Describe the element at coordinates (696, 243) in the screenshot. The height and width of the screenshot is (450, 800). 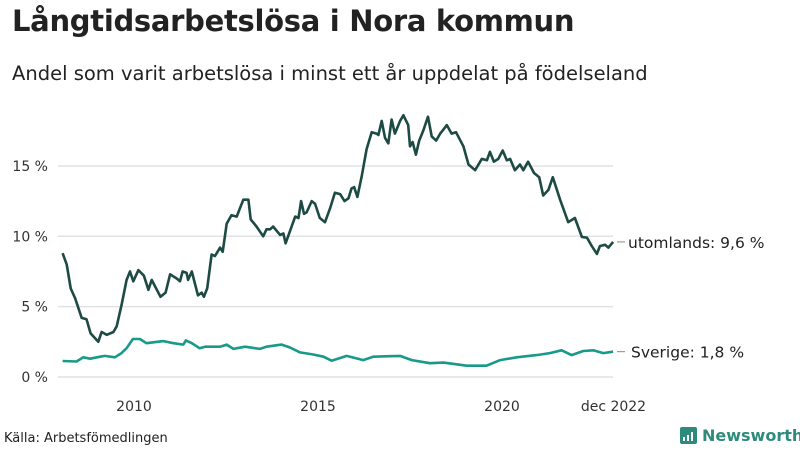
I see `end-label-utomlands: utomlands: 9,6 %` at that location.